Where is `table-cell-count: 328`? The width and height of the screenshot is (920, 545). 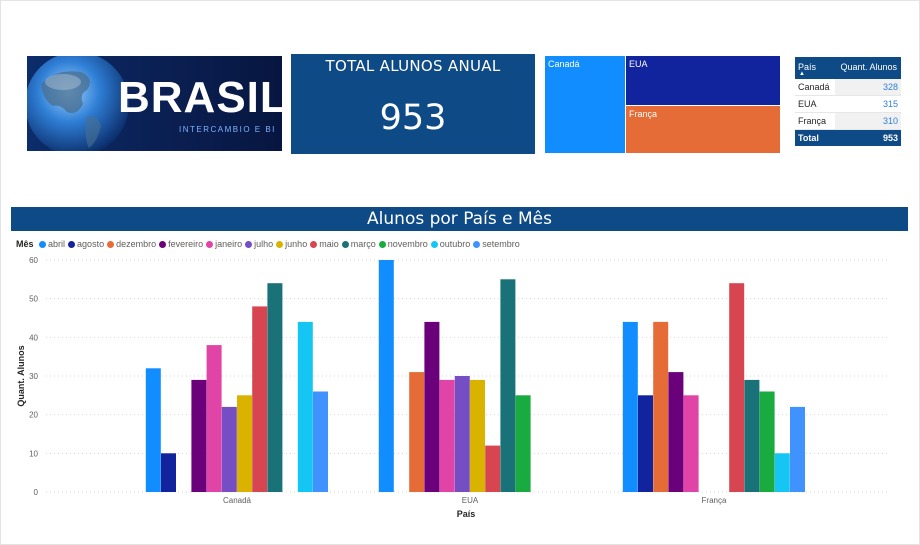 table-cell-count: 328 is located at coordinates (890, 87).